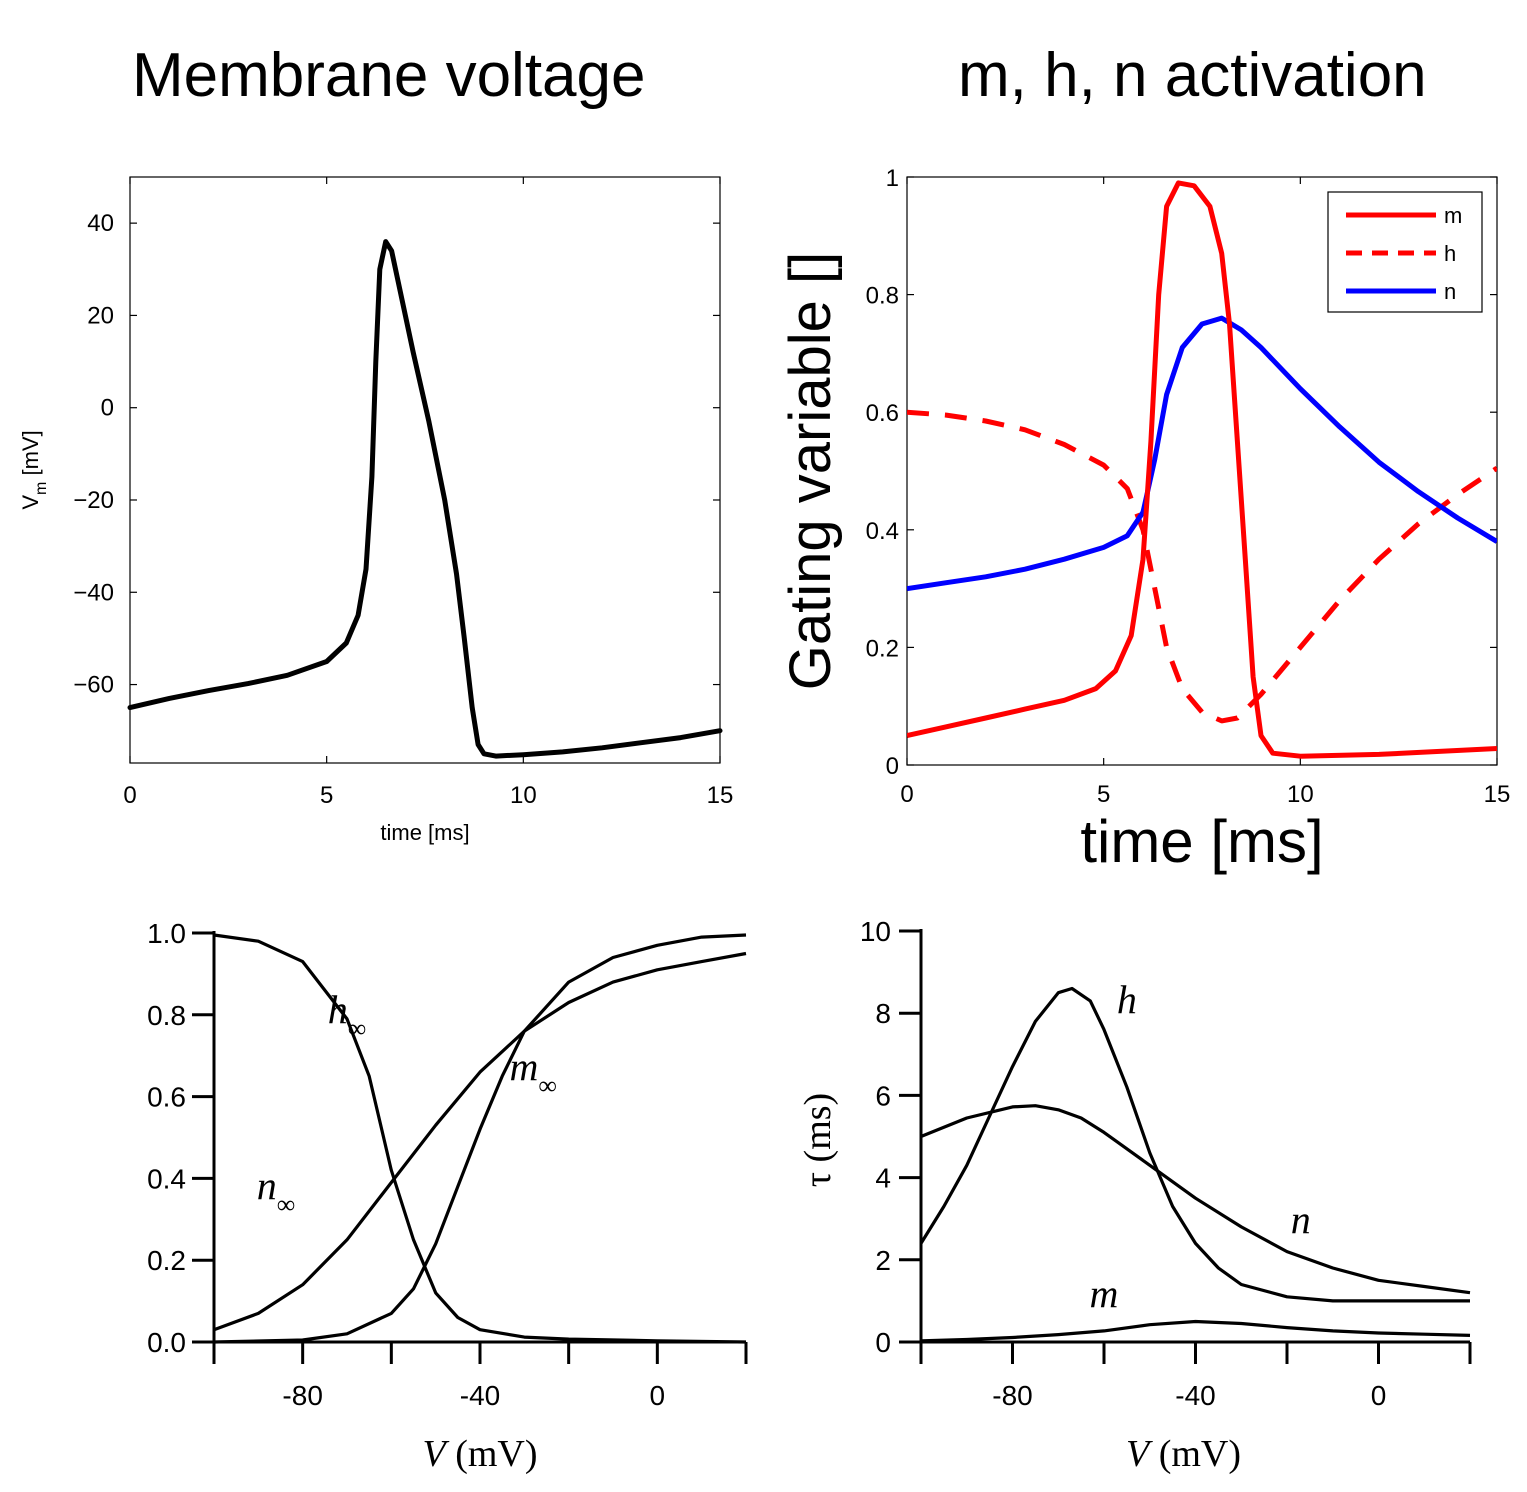  What do you see at coordinates (347, 1015) in the screenshot?
I see `curve-label-h-inf: h∞` at bounding box center [347, 1015].